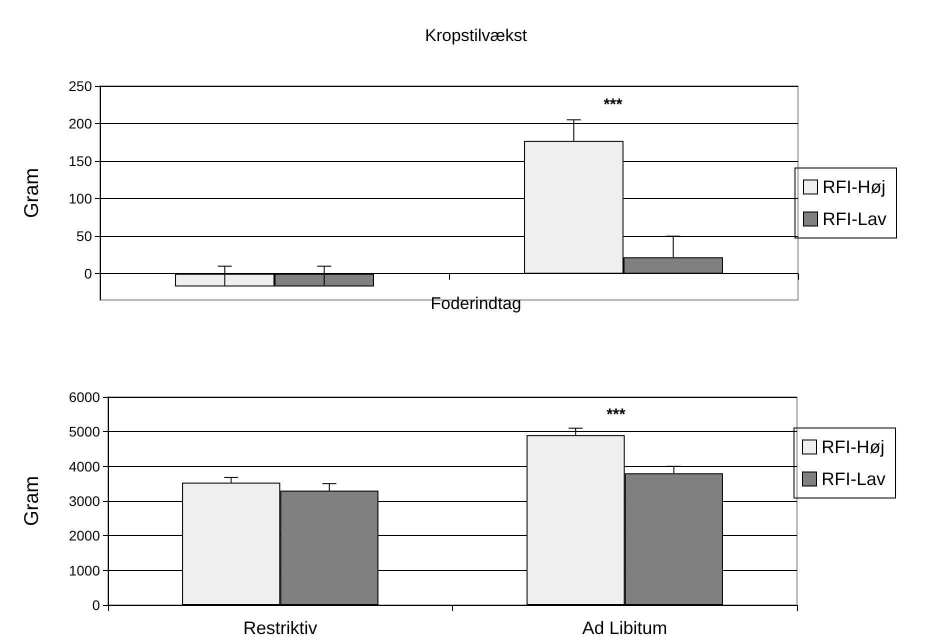  I want to click on y-tick-label: 100, so click(80, 198).